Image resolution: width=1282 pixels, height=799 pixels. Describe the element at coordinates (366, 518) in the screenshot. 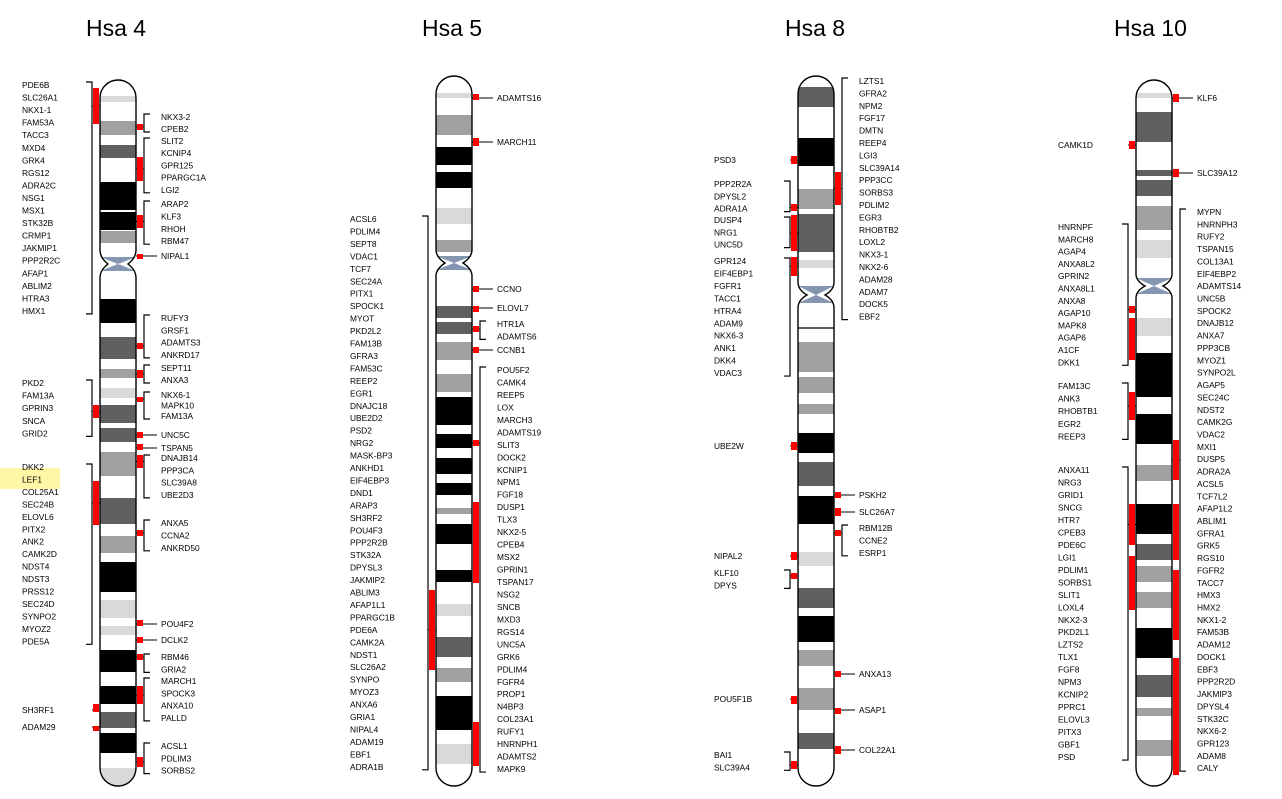

I see `gene-label: SH3RF2` at that location.